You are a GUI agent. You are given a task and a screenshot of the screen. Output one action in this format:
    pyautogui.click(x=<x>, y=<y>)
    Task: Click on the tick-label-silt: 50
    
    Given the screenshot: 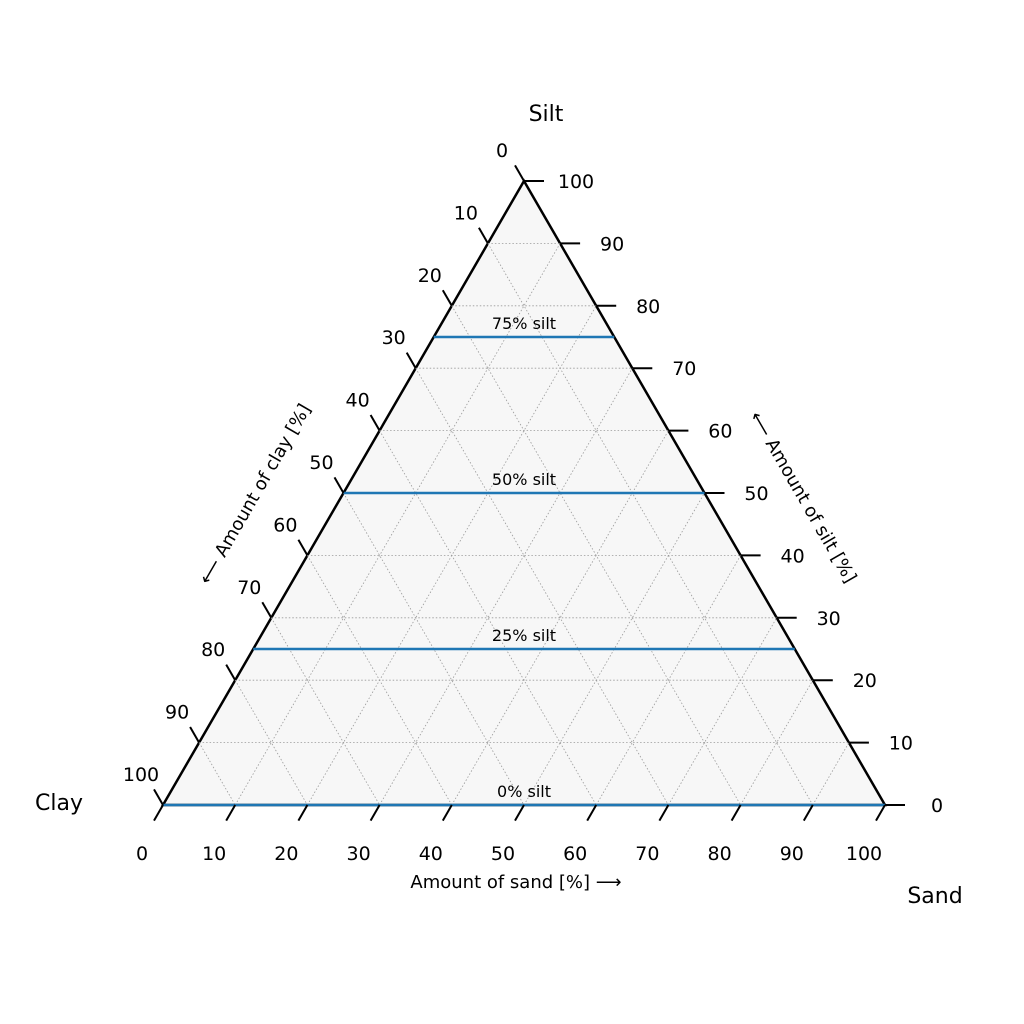 What is the action you would take?
    pyautogui.click(x=756, y=494)
    